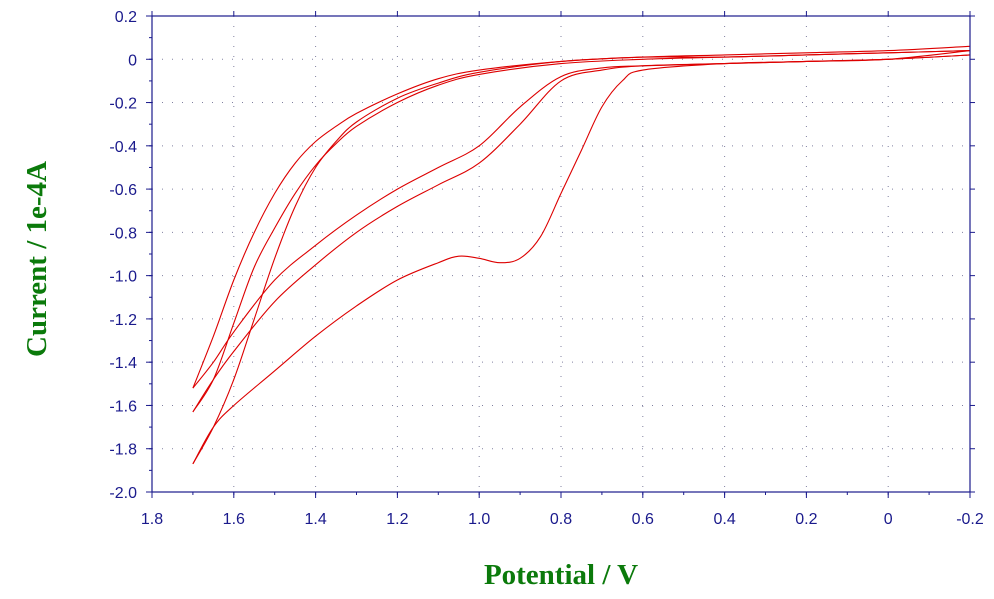 This screenshot has height=599, width=994. I want to click on x-tick-label: 0.6, so click(643, 519).